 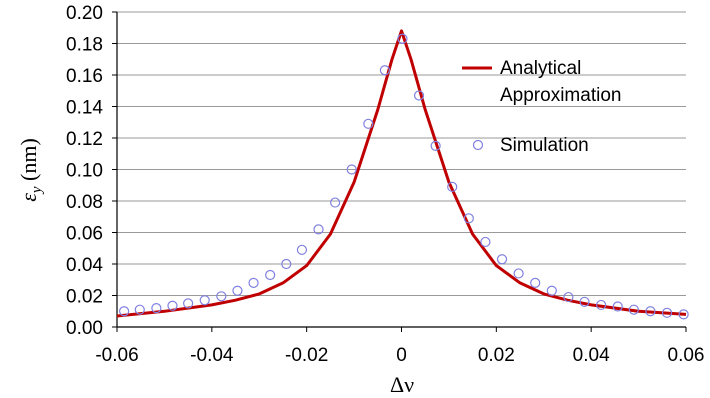 I want to click on y-tick-label: 0.16, so click(x=84, y=76).